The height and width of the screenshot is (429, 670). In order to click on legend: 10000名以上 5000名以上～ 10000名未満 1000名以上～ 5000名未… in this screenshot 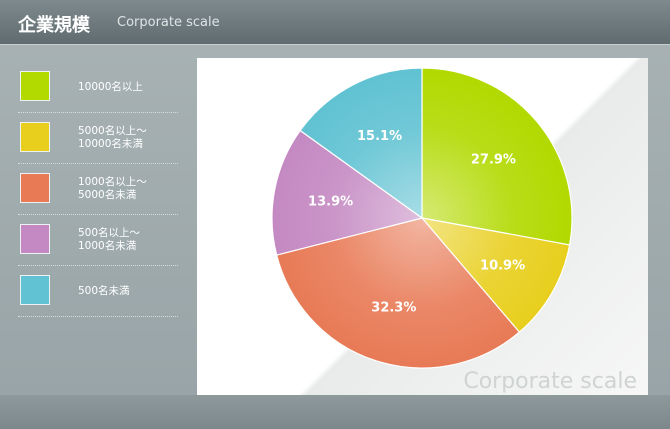, I will do `click(98, 189)`.